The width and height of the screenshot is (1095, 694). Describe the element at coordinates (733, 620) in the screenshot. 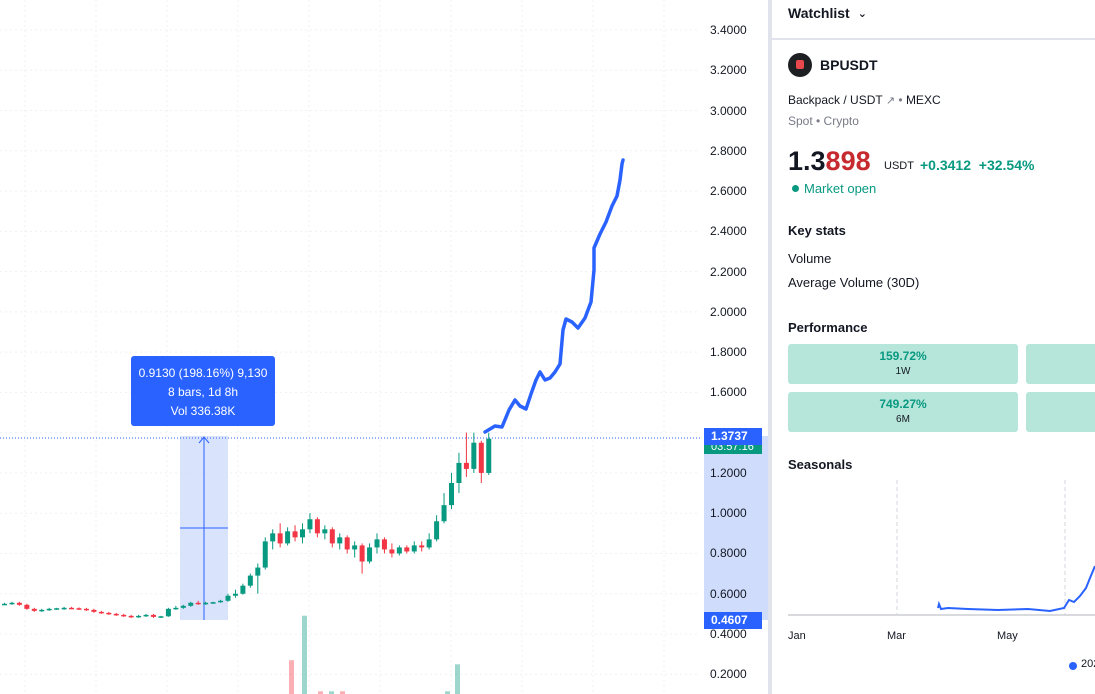

I see `measure-low-tag: 0.4607` at that location.